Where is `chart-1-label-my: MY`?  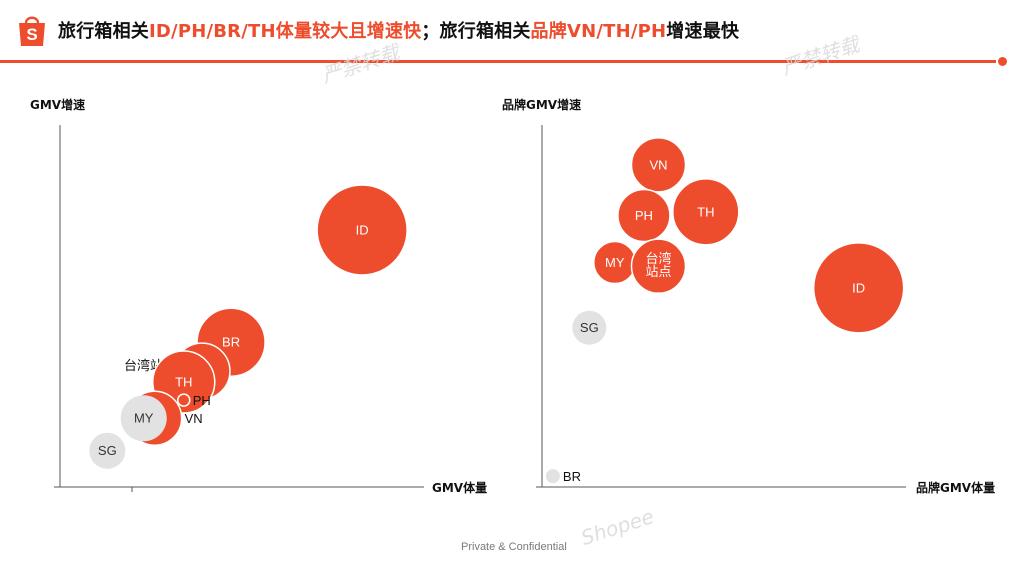 chart-1-label-my: MY is located at coordinates (144, 418).